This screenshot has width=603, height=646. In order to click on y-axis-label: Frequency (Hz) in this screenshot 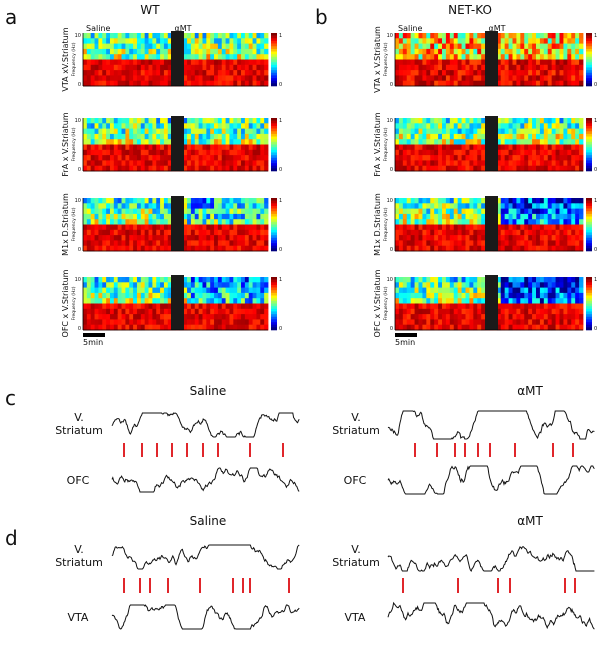, I will do `click(74, 59)`.